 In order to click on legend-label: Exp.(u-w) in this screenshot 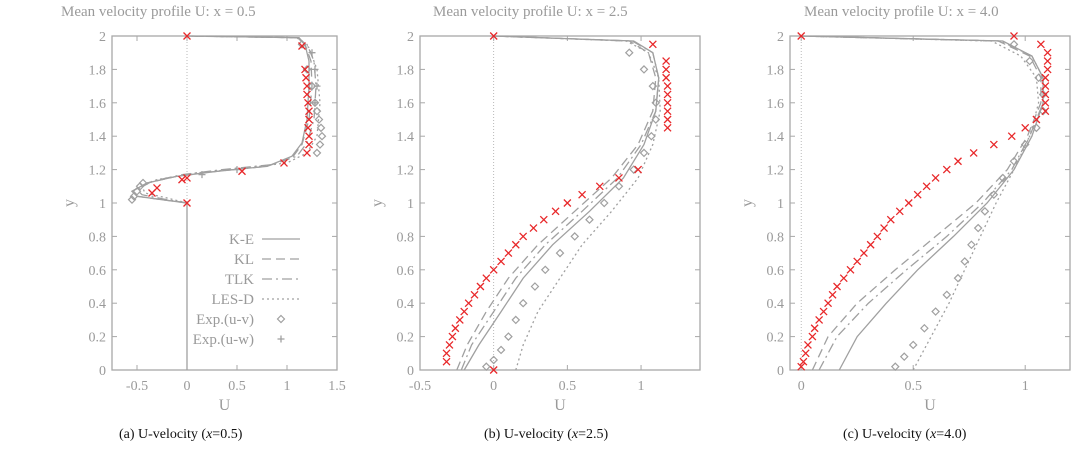, I will do `click(223, 340)`.